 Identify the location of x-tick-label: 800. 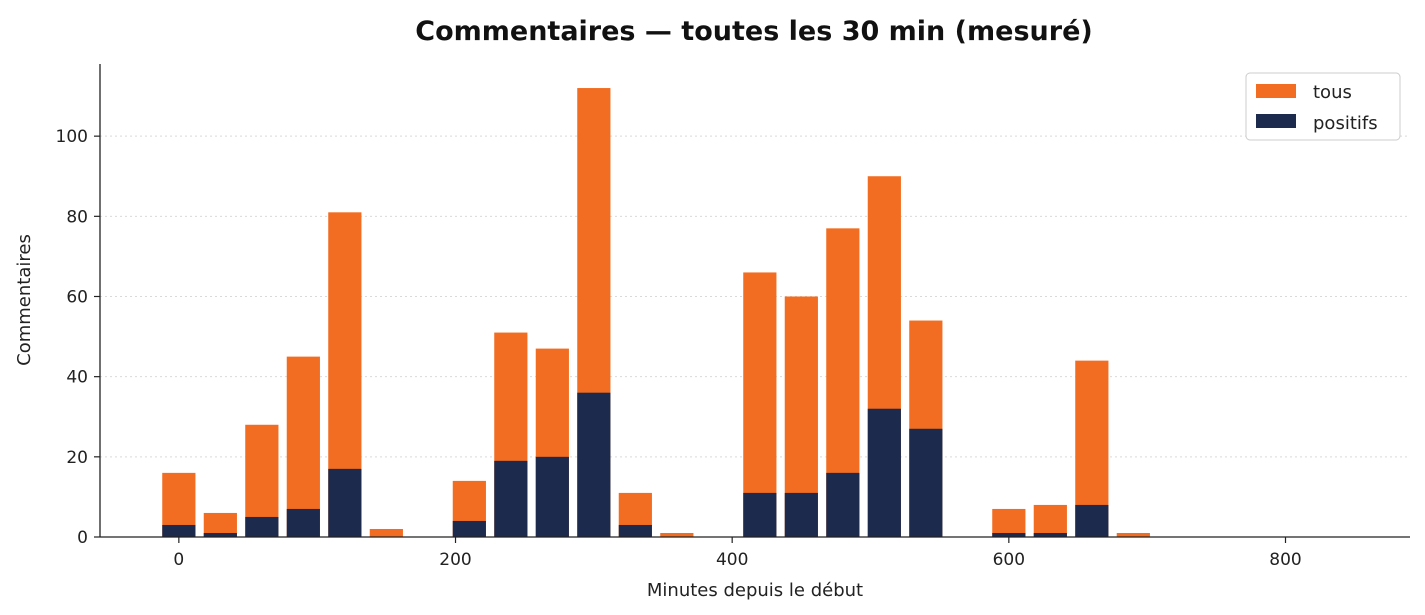
(1285, 560).